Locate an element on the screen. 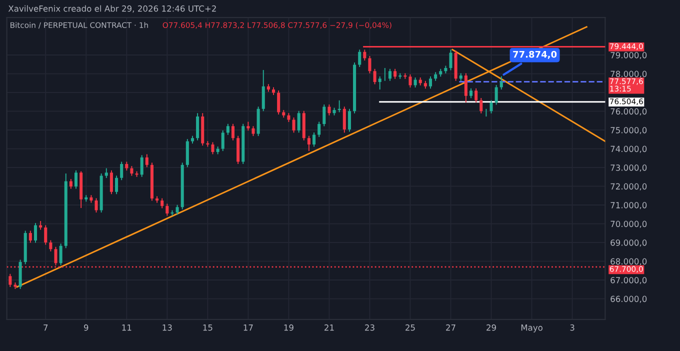  x-tick-label: 29 is located at coordinates (491, 327).